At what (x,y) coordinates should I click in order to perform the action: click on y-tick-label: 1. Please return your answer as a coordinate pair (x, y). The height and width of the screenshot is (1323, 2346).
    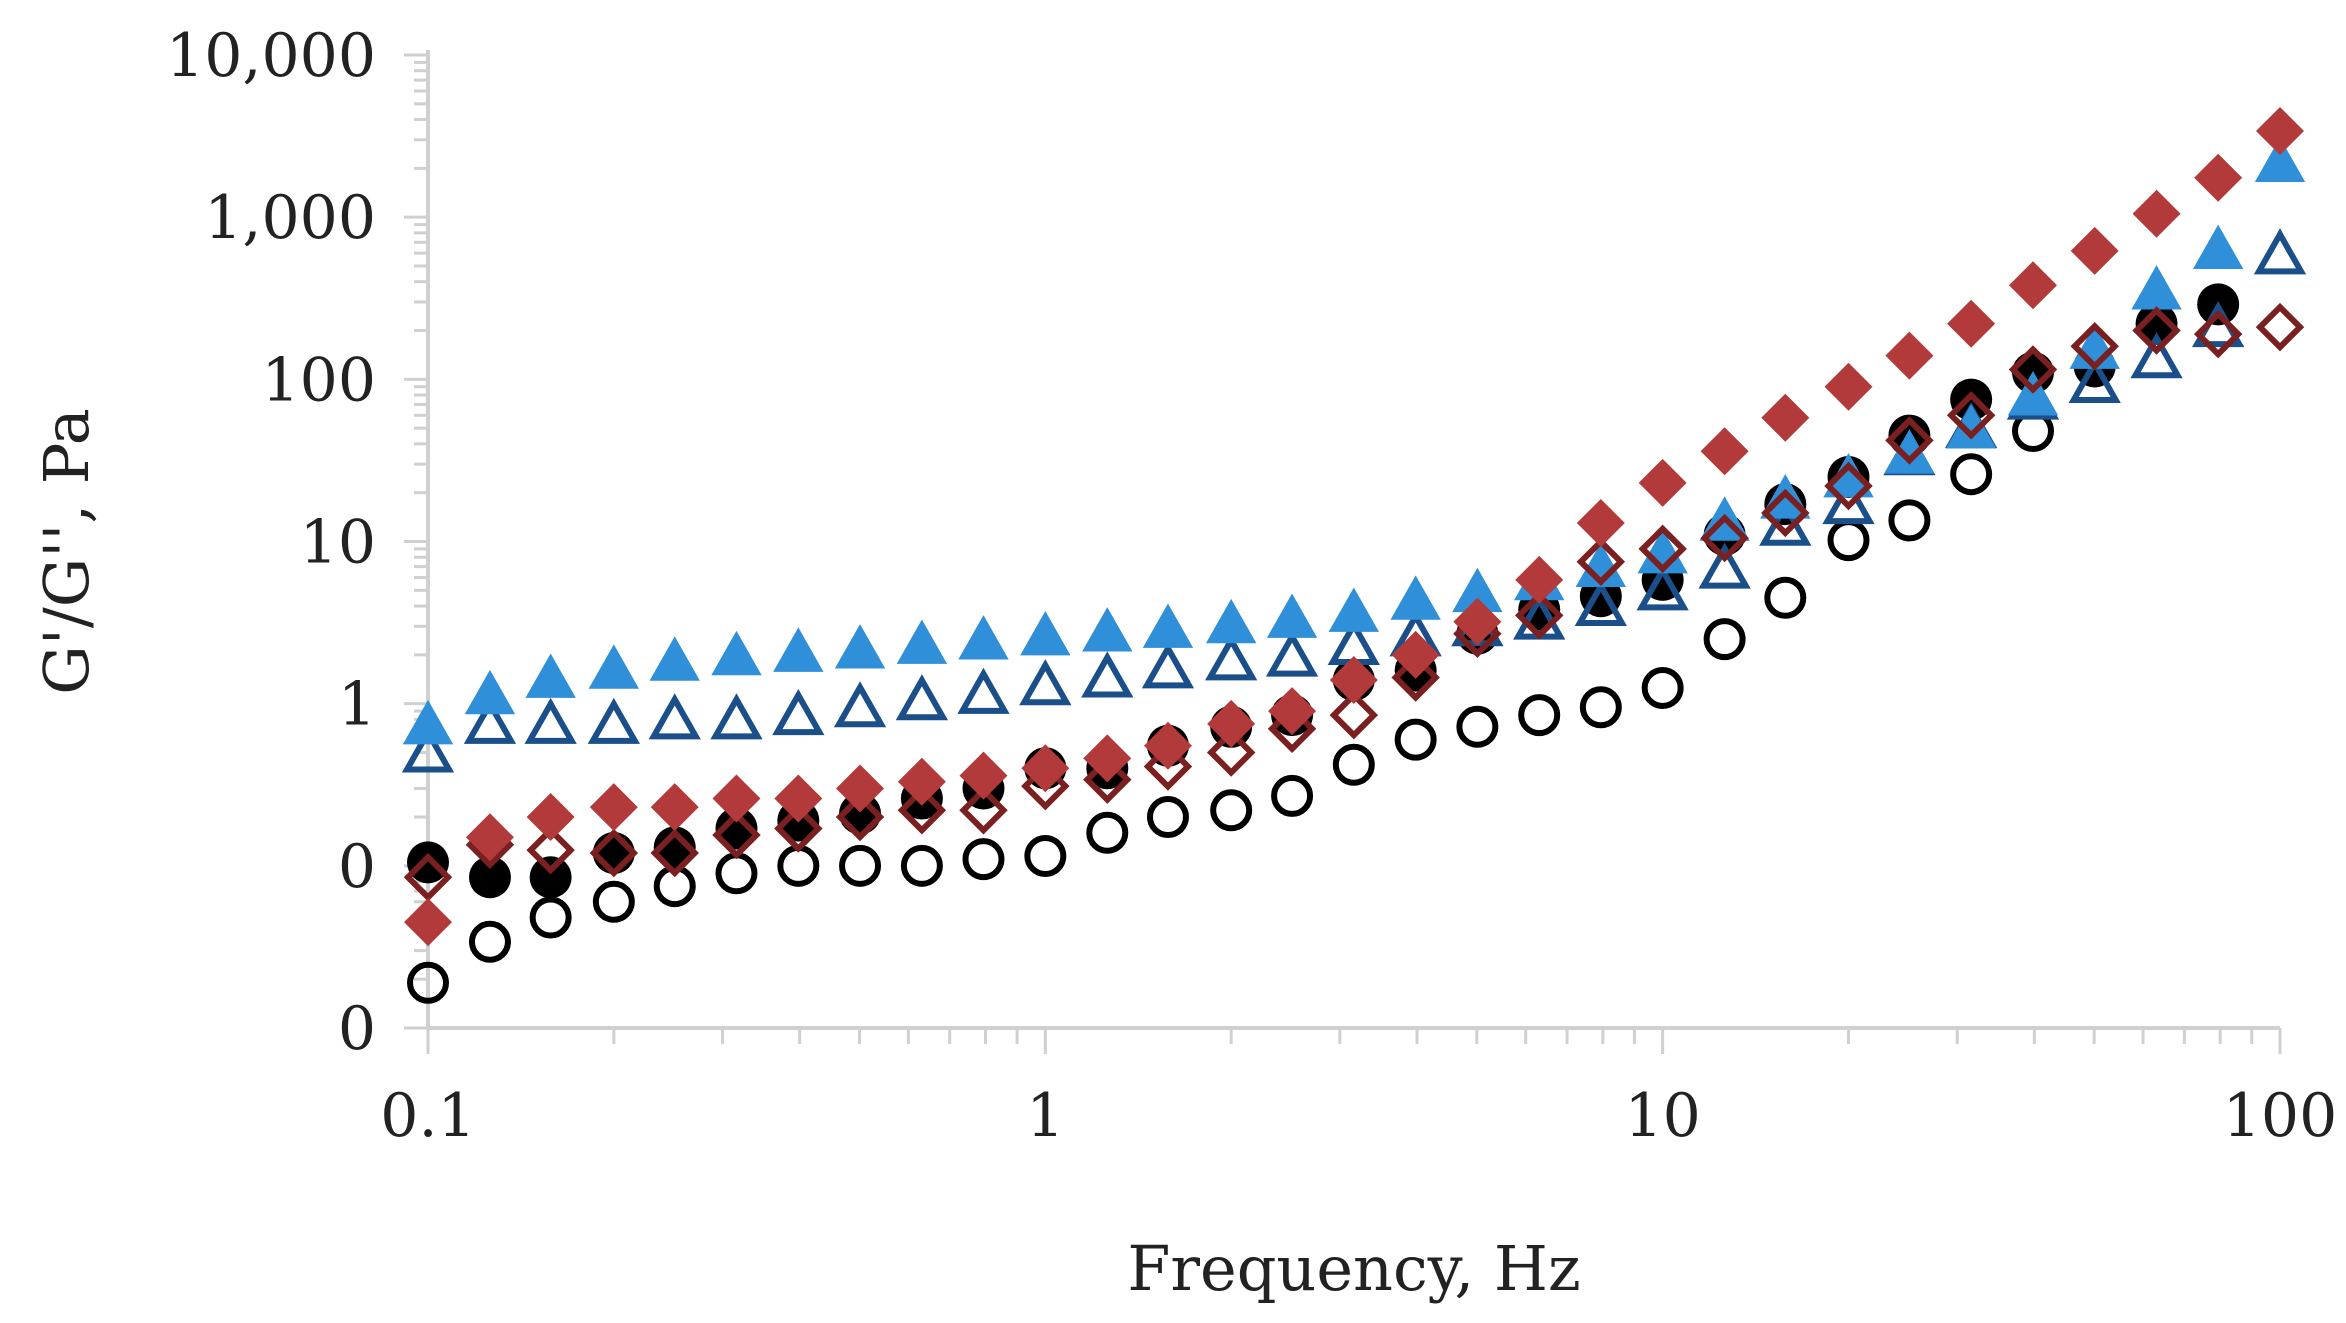
    Looking at the image, I should click on (357, 705).